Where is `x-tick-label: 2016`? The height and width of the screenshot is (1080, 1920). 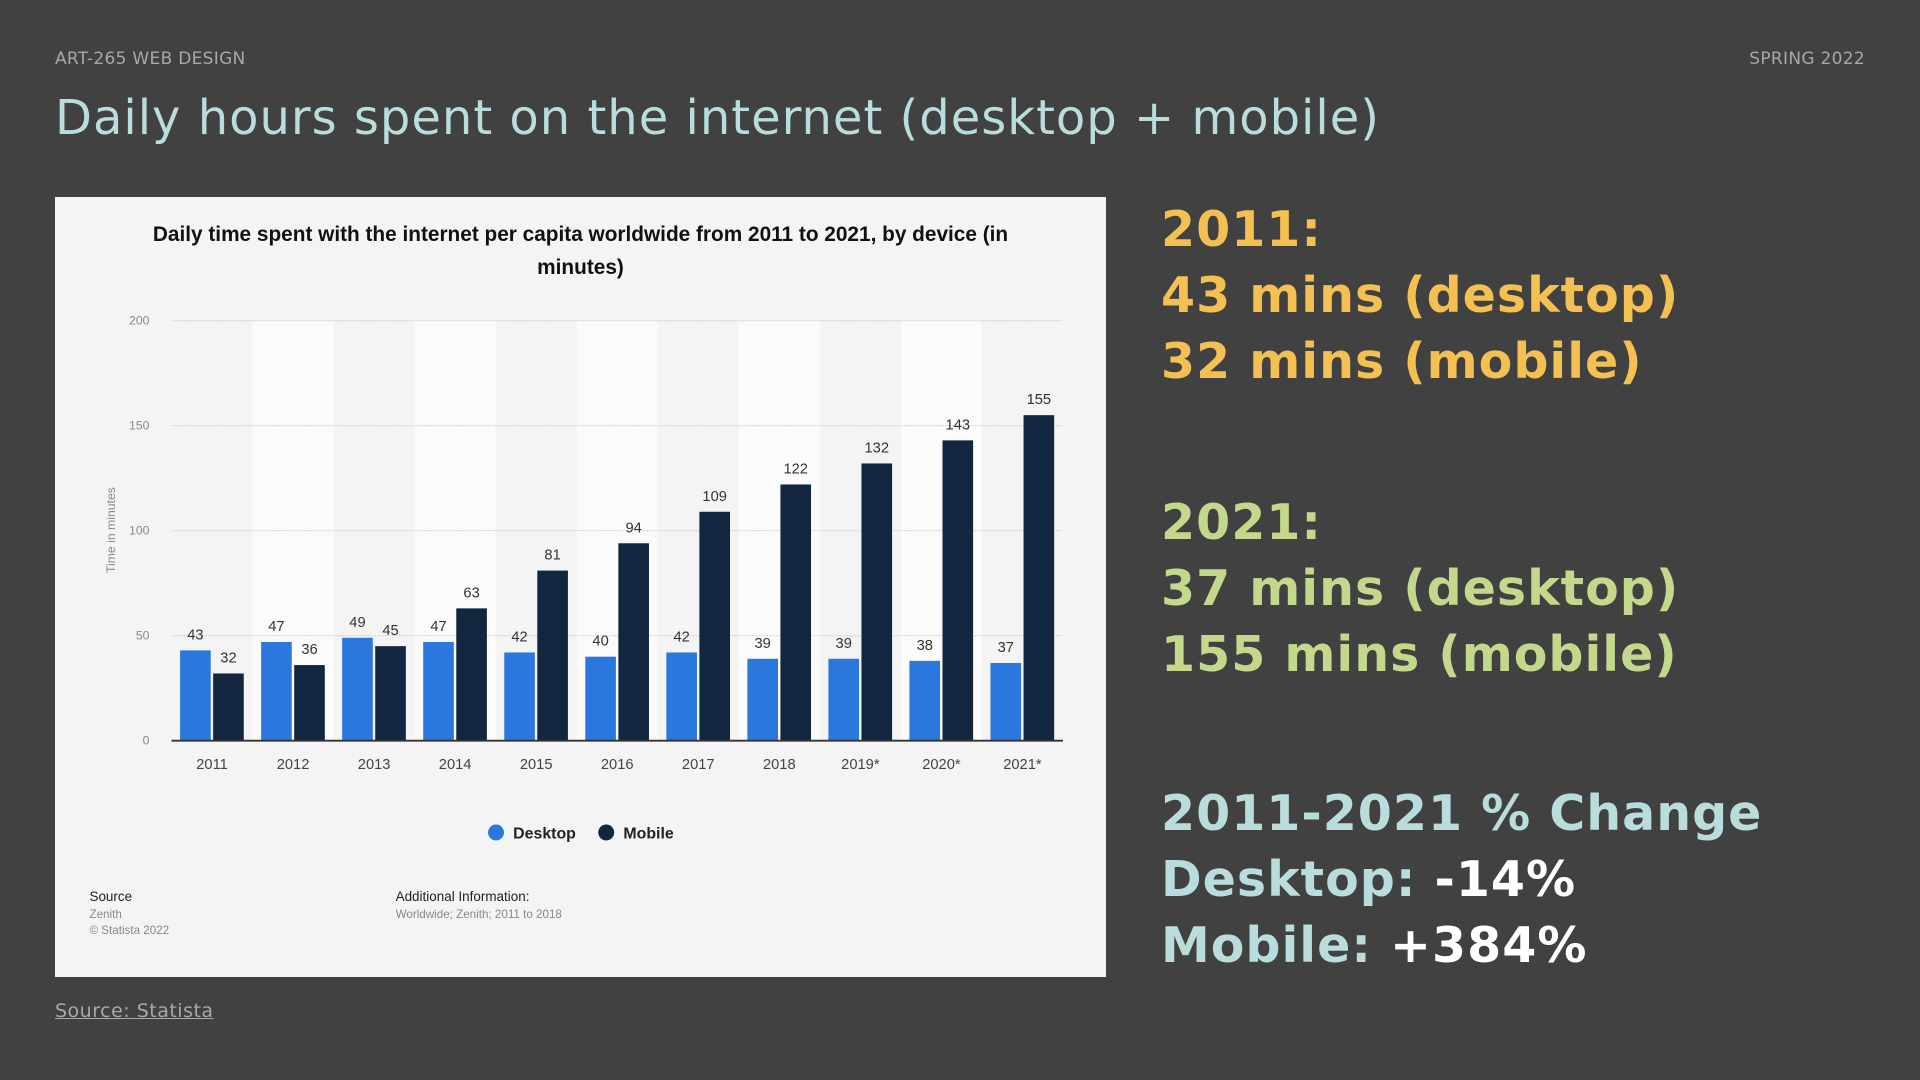 x-tick-label: 2016 is located at coordinates (617, 765).